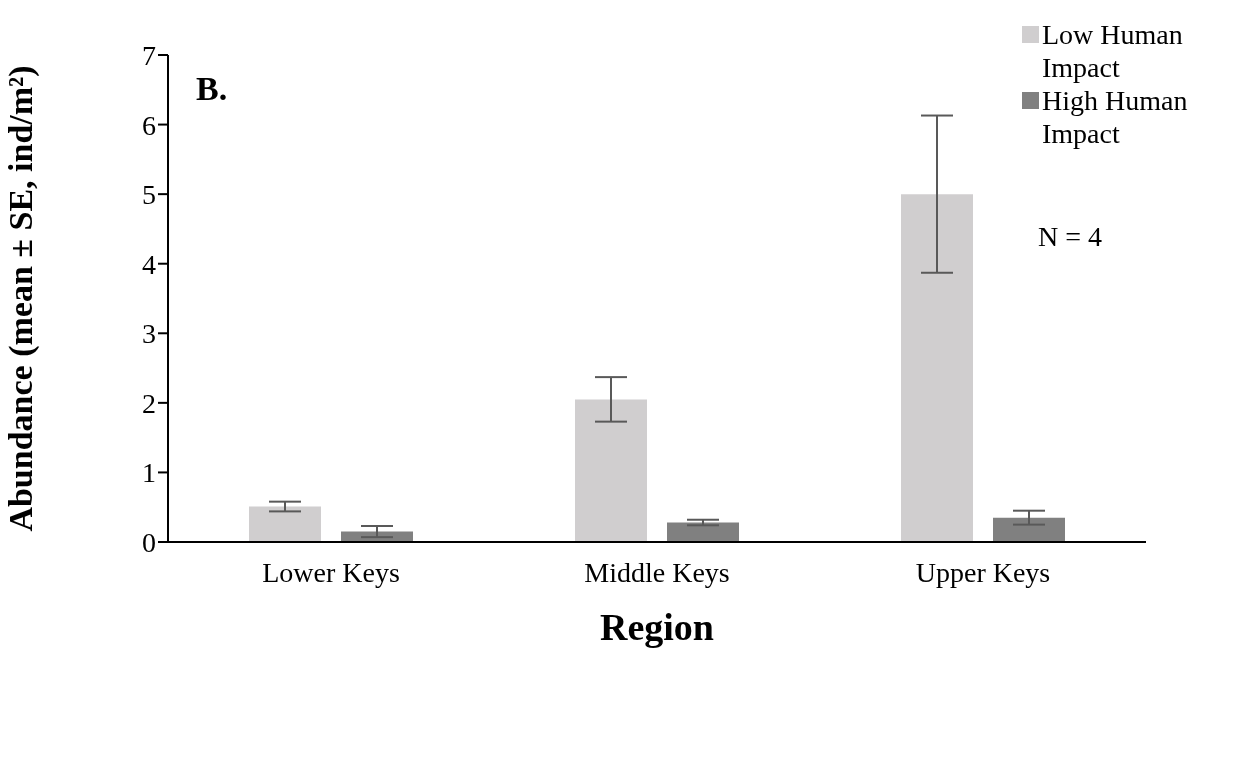 The height and width of the screenshot is (758, 1233). What do you see at coordinates (983, 572) in the screenshot?
I see `x-tick-label: Upper Keys` at bounding box center [983, 572].